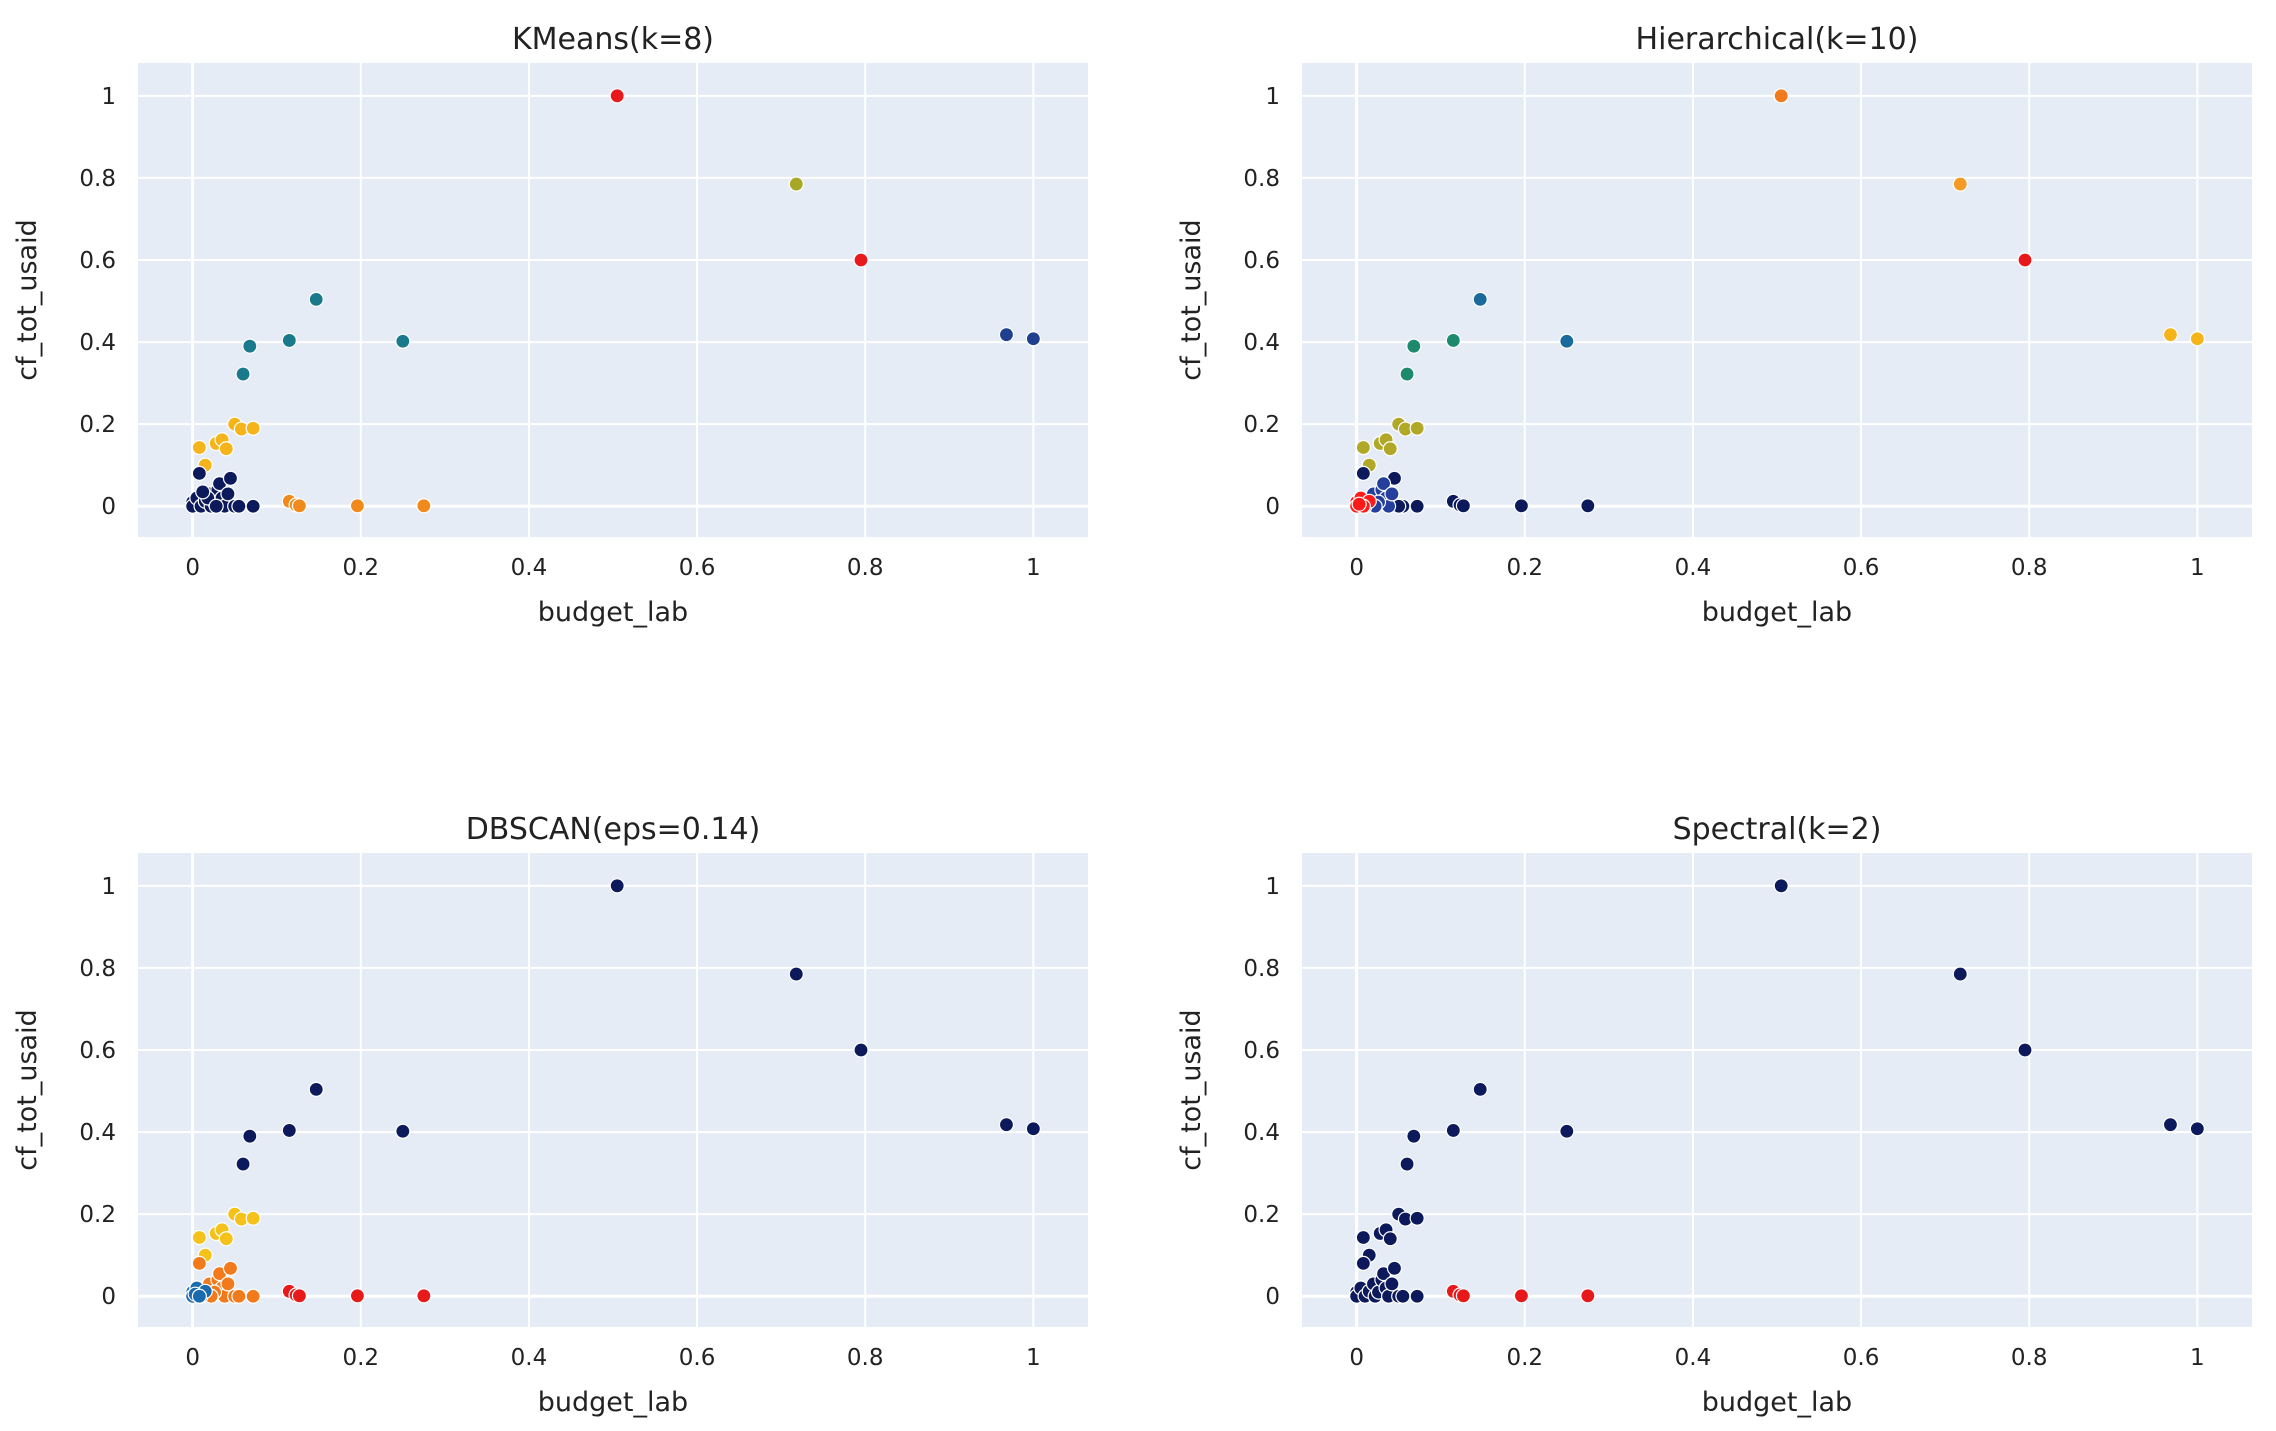 The width and height of the screenshot is (2276, 1431). What do you see at coordinates (865, 1358) in the screenshot?
I see `x-tick-label: 0.8` at bounding box center [865, 1358].